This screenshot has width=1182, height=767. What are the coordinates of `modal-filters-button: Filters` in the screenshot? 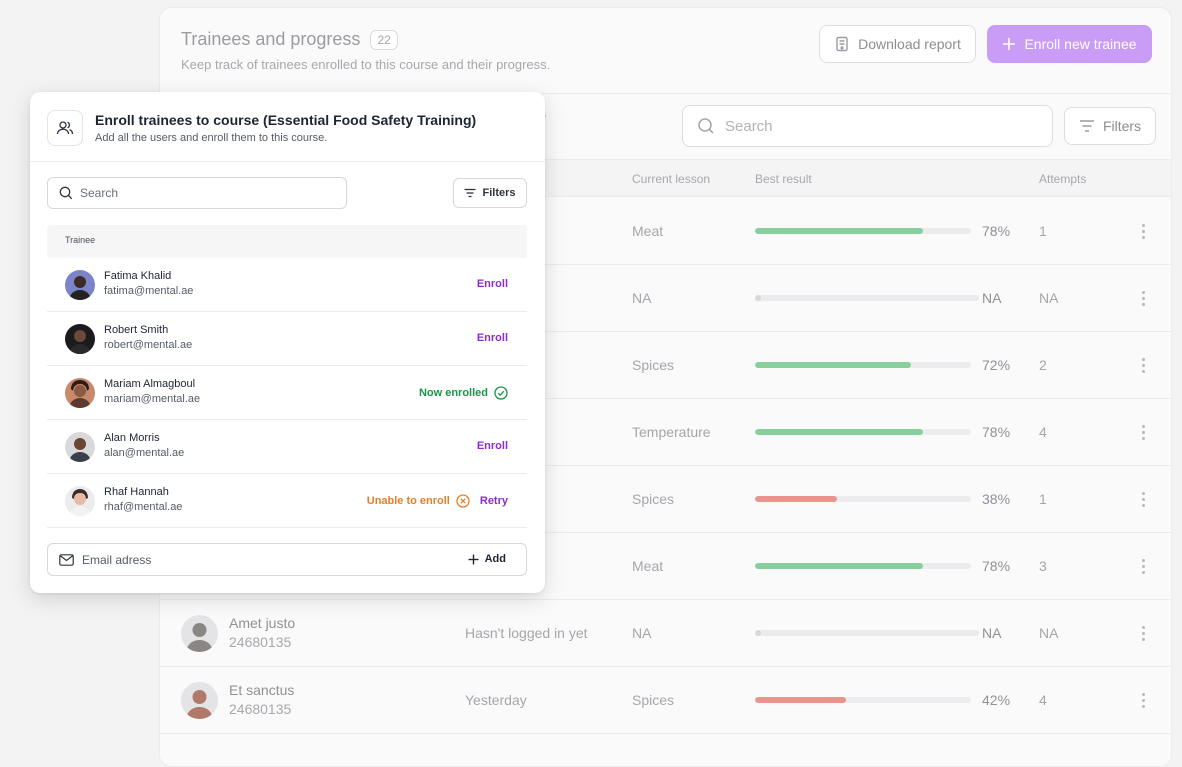 It's located at (490, 193).